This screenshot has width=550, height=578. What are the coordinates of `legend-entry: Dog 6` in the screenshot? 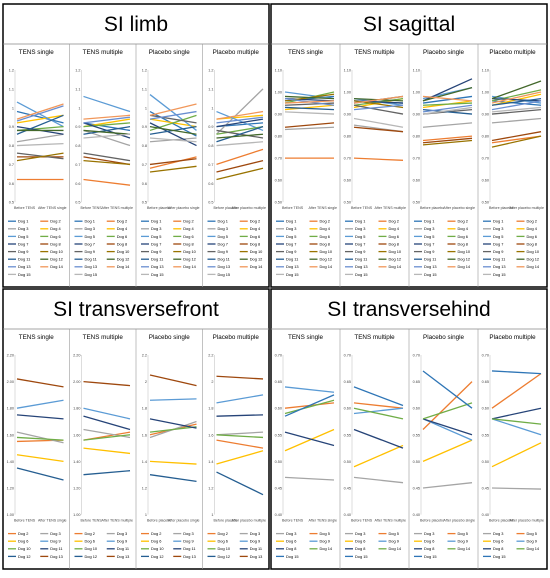 It's located at (325, 236).